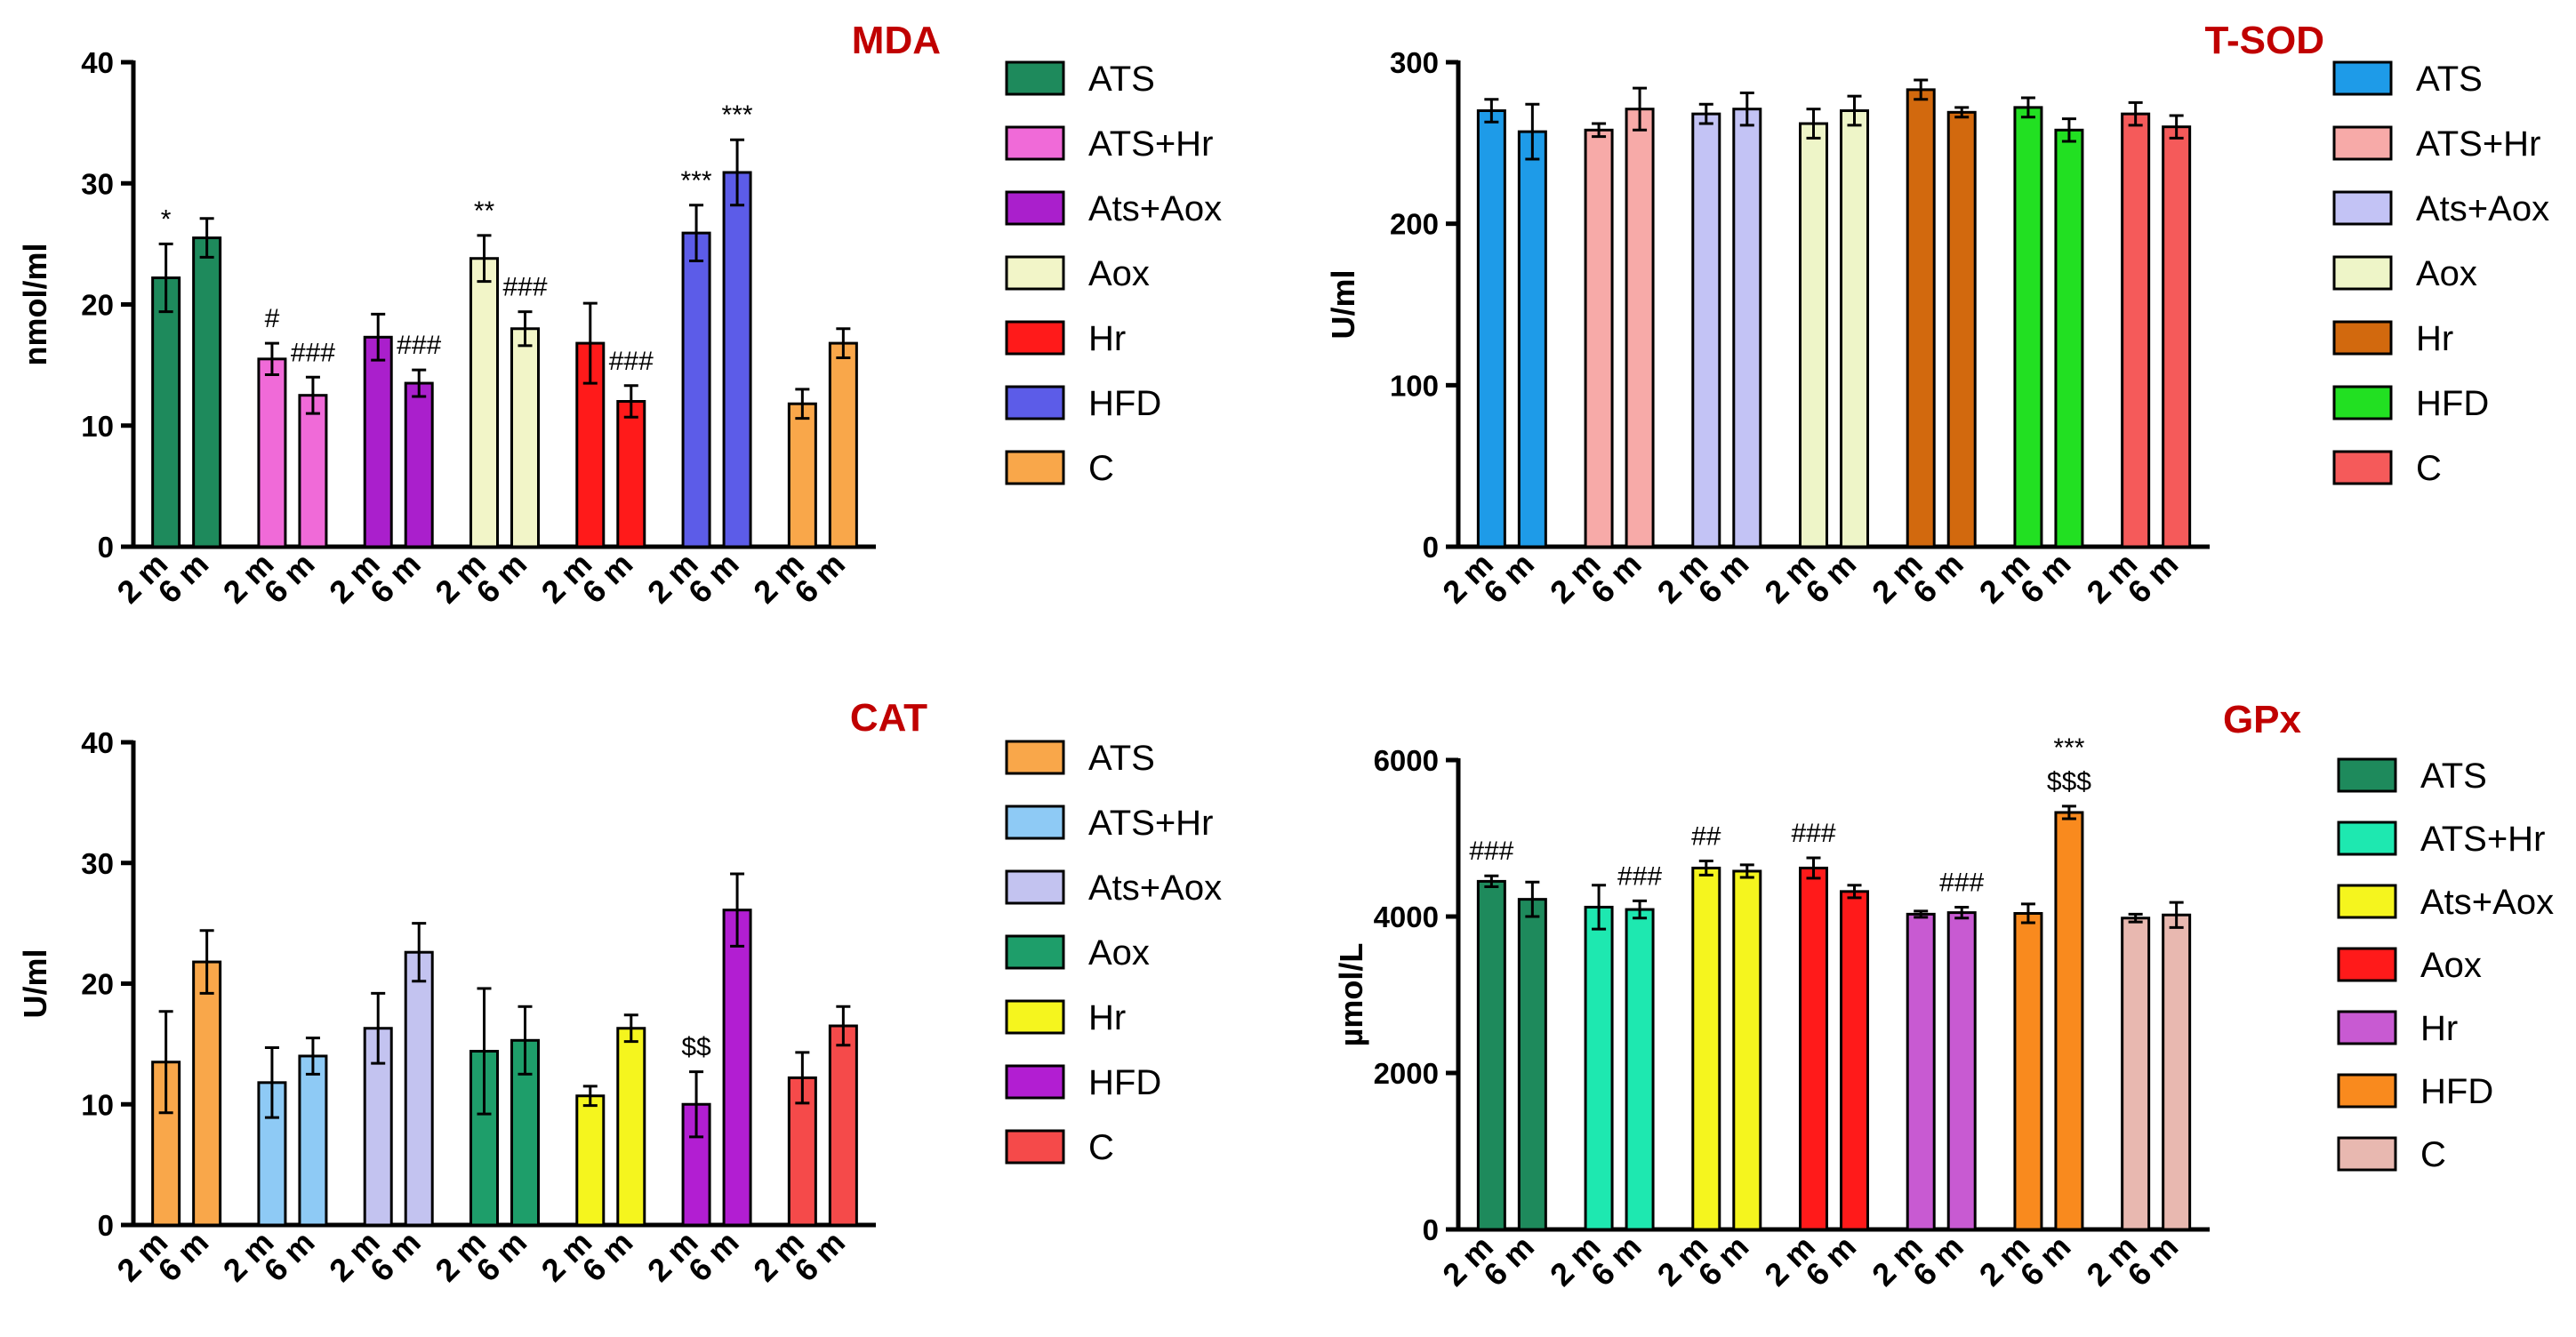 The image size is (2576, 1337). What do you see at coordinates (888, 718) in the screenshot?
I see `cat-title: CAT` at bounding box center [888, 718].